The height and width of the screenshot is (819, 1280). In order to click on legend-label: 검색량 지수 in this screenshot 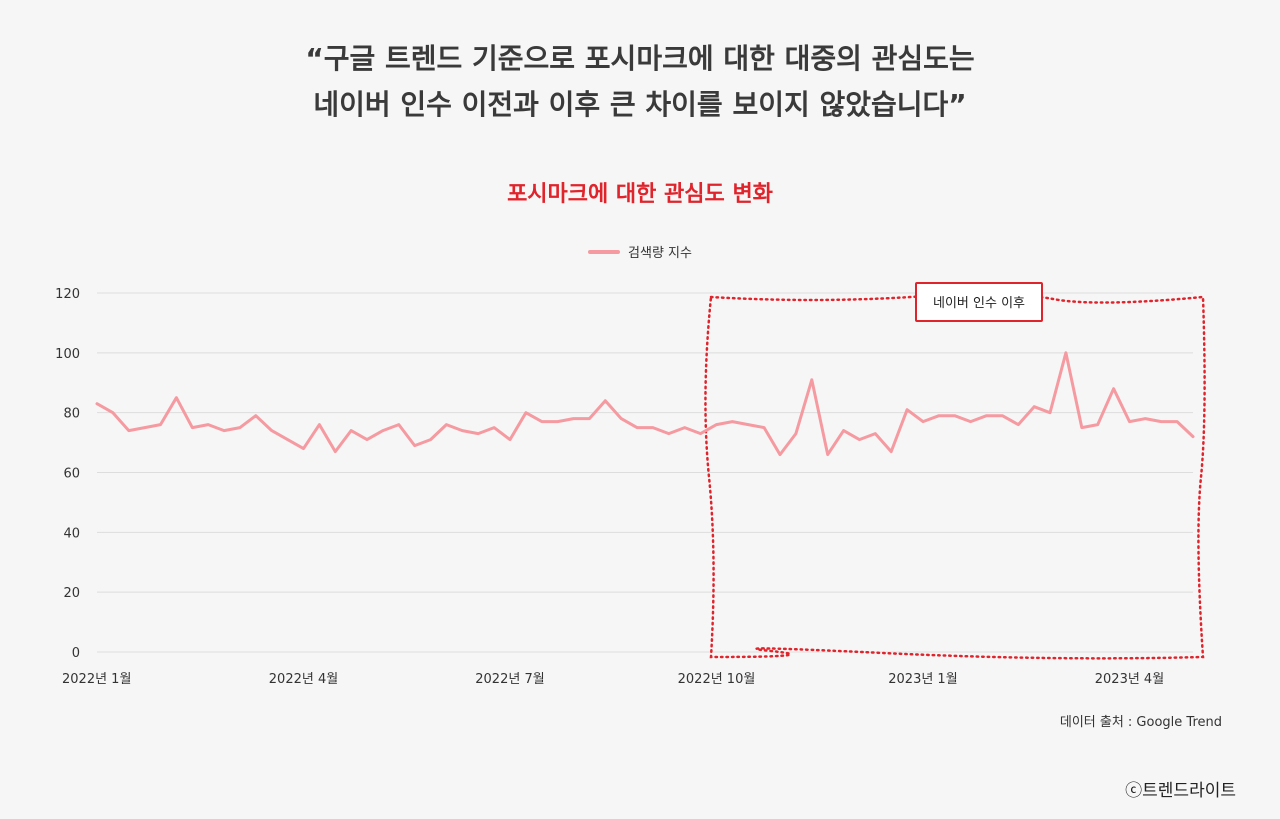, I will do `click(660, 253)`.